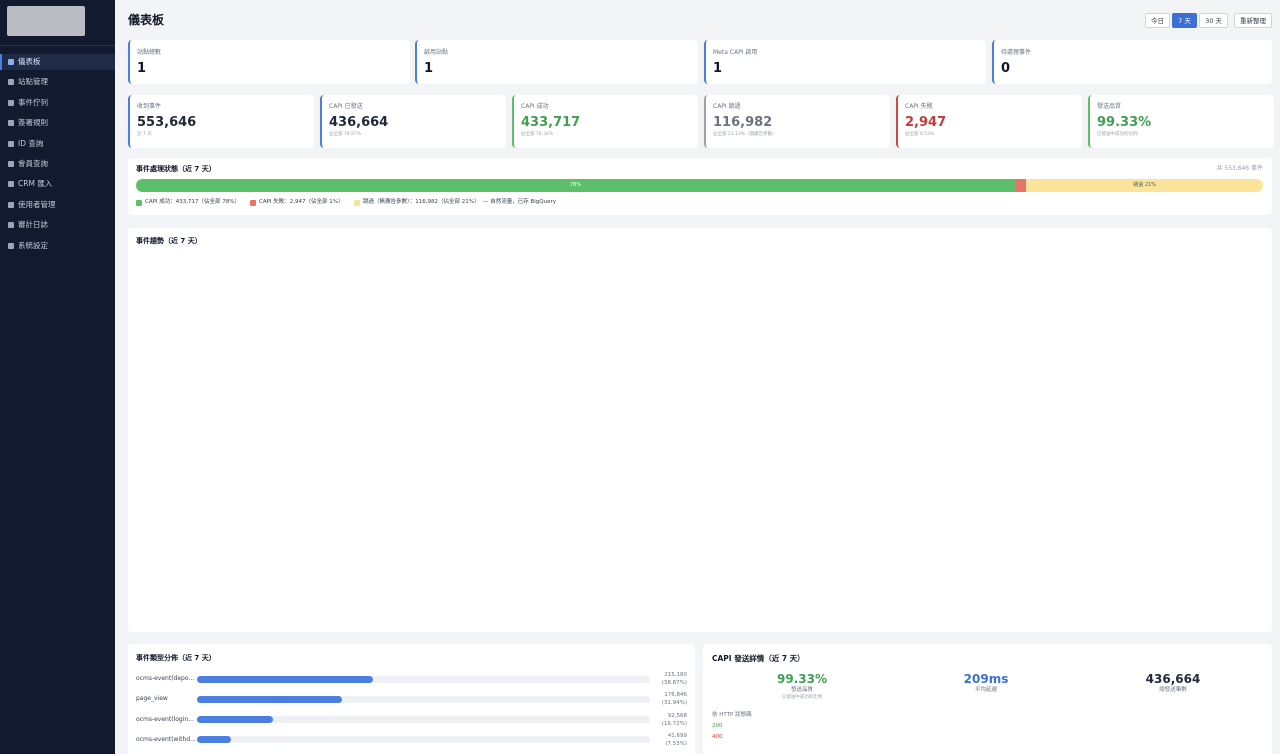 Image resolution: width=1280 pixels, height=754 pixels. I want to click on status-note: — 自然流量，已存 BigQuery, so click(520, 202).